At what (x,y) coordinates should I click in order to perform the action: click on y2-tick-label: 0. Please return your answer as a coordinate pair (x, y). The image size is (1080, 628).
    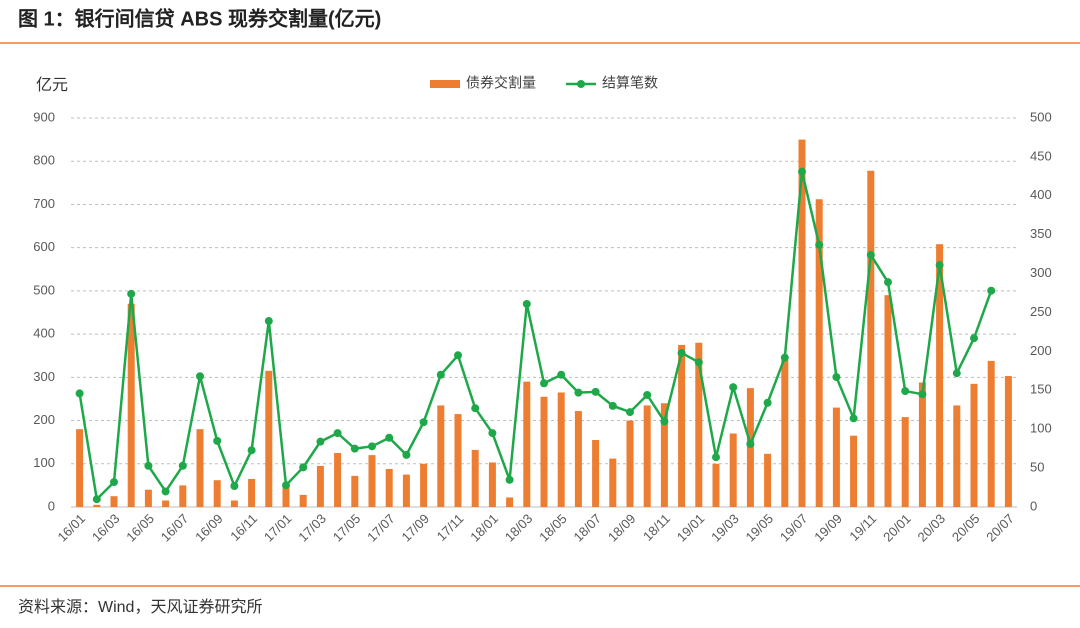
    Looking at the image, I should click on (1033, 505).